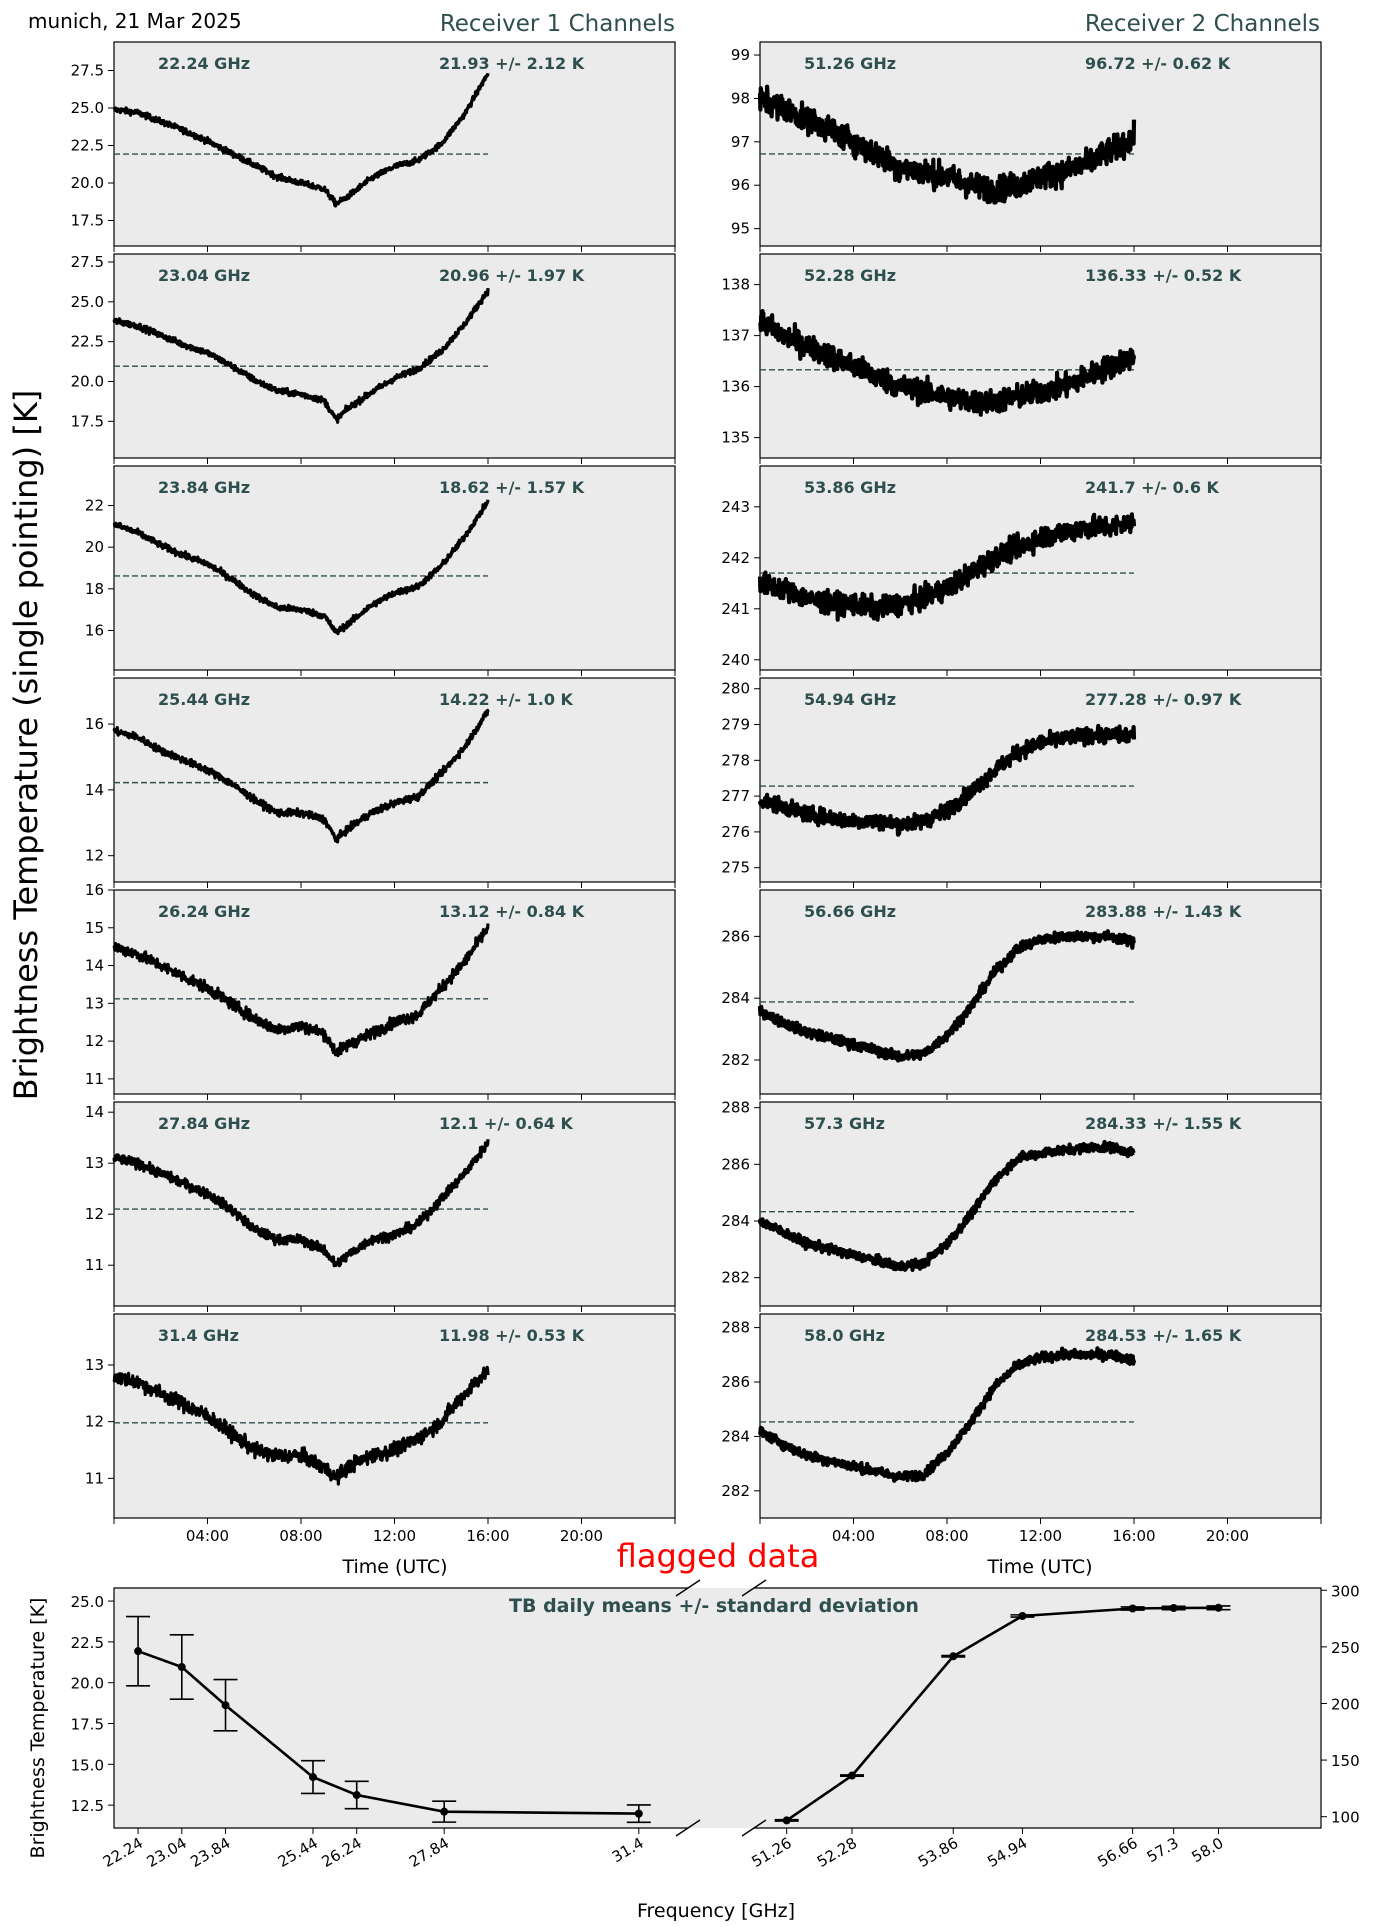  I want to click on rx2-panel-1-ytick-label: 95, so click(740, 229).